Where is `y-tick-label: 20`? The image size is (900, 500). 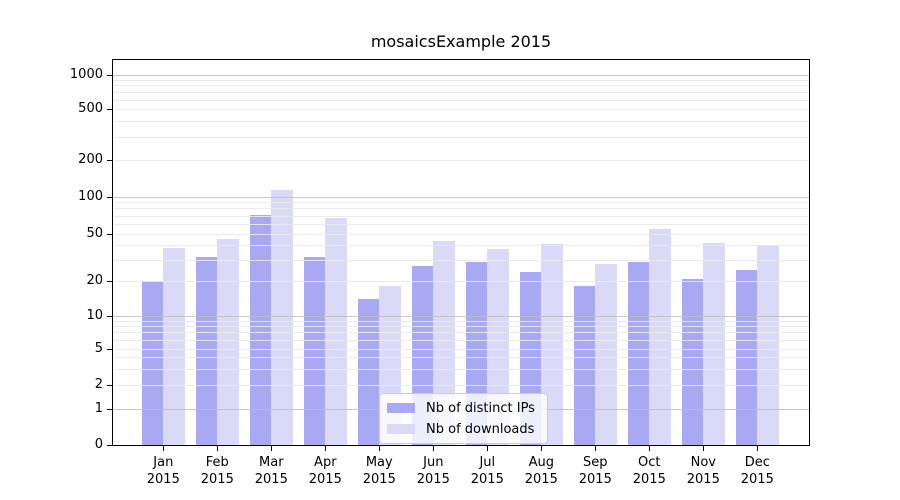 y-tick-label: 20 is located at coordinates (94, 280).